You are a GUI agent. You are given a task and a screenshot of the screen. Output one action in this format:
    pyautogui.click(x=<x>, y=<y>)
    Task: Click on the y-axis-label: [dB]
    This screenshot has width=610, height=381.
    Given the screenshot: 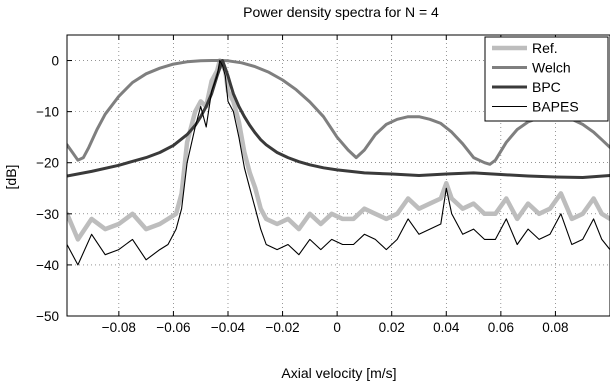 What is the action you would take?
    pyautogui.click(x=11, y=177)
    